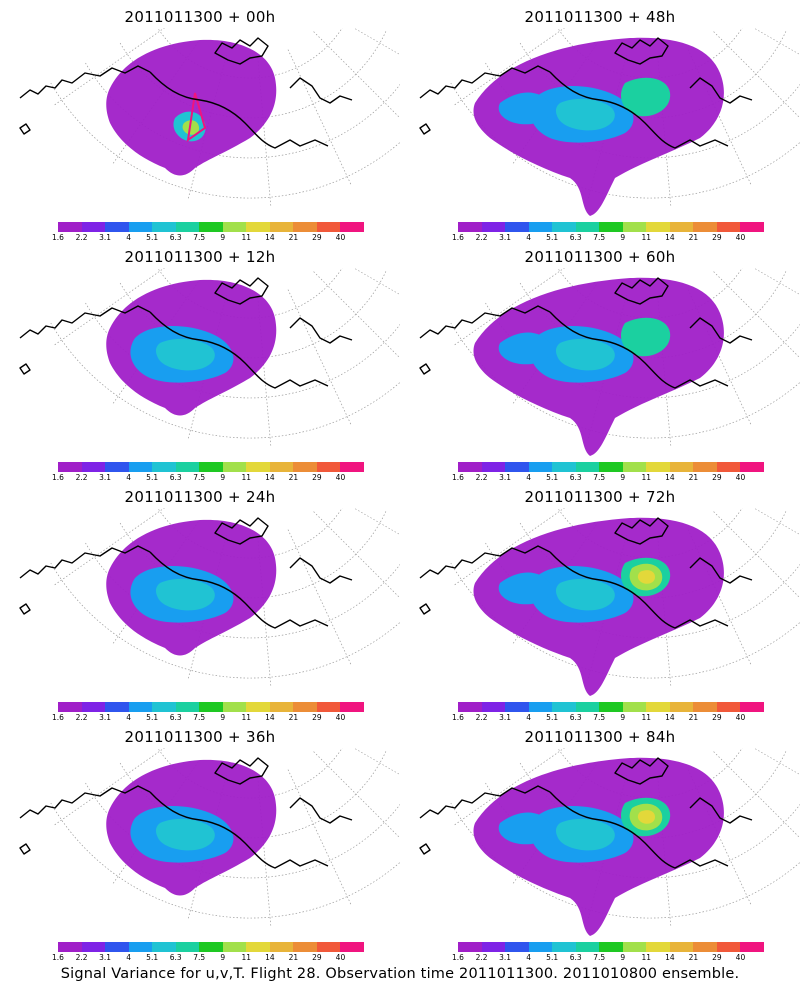  I want to click on colorbar-label: 1.6, so click(458, 717).